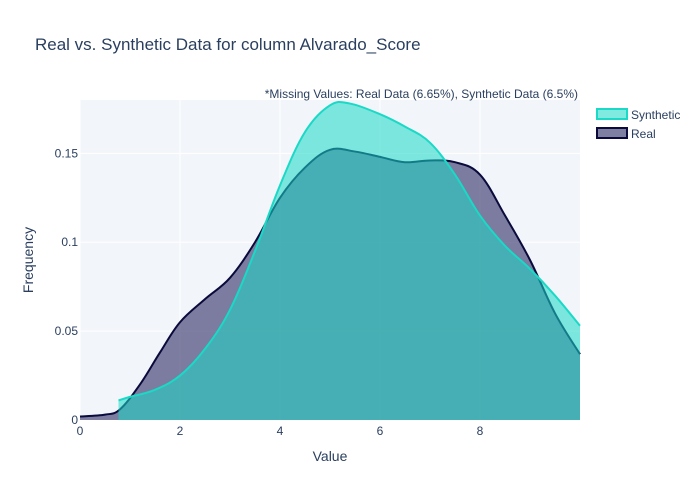 This screenshot has width=700, height=500. Describe the element at coordinates (180, 431) in the screenshot. I see `x-tick-label-1: 2` at that location.